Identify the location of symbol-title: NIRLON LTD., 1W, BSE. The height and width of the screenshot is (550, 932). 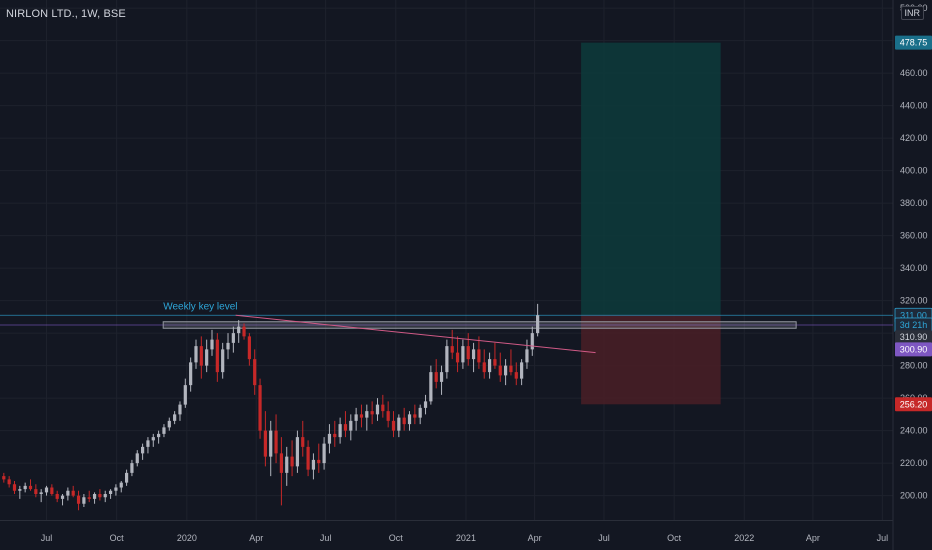
(66, 14).